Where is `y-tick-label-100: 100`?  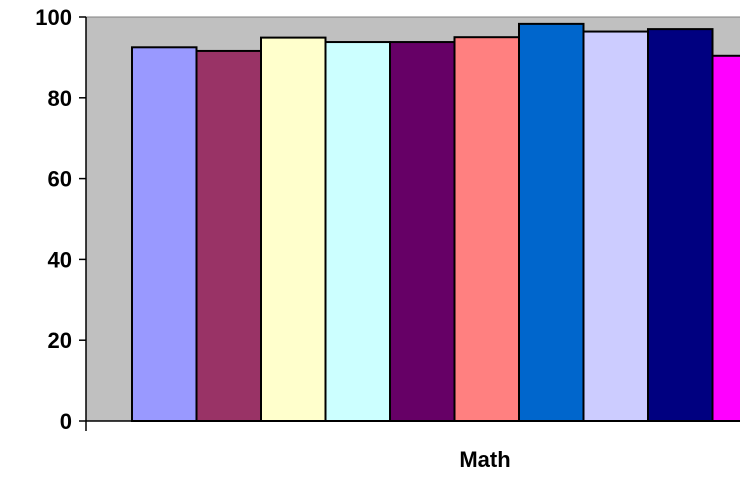 y-tick-label-100: 100 is located at coordinates (53, 17).